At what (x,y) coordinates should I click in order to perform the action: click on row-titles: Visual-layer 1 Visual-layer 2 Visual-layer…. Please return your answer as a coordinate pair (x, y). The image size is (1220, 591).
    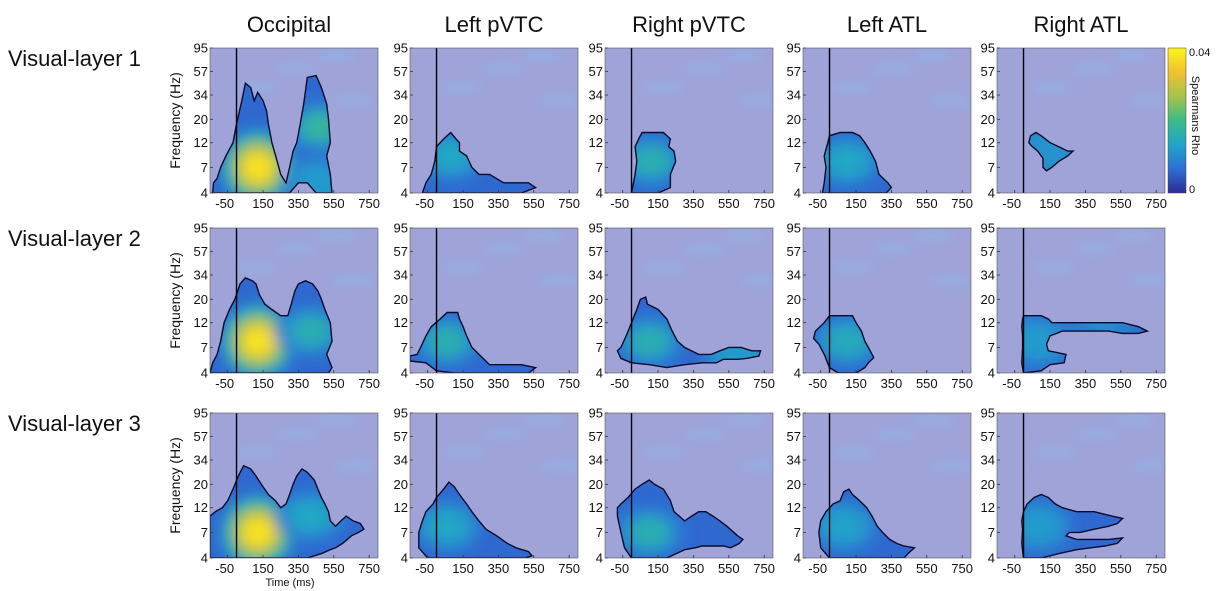
    Looking at the image, I should click on (74, 241).